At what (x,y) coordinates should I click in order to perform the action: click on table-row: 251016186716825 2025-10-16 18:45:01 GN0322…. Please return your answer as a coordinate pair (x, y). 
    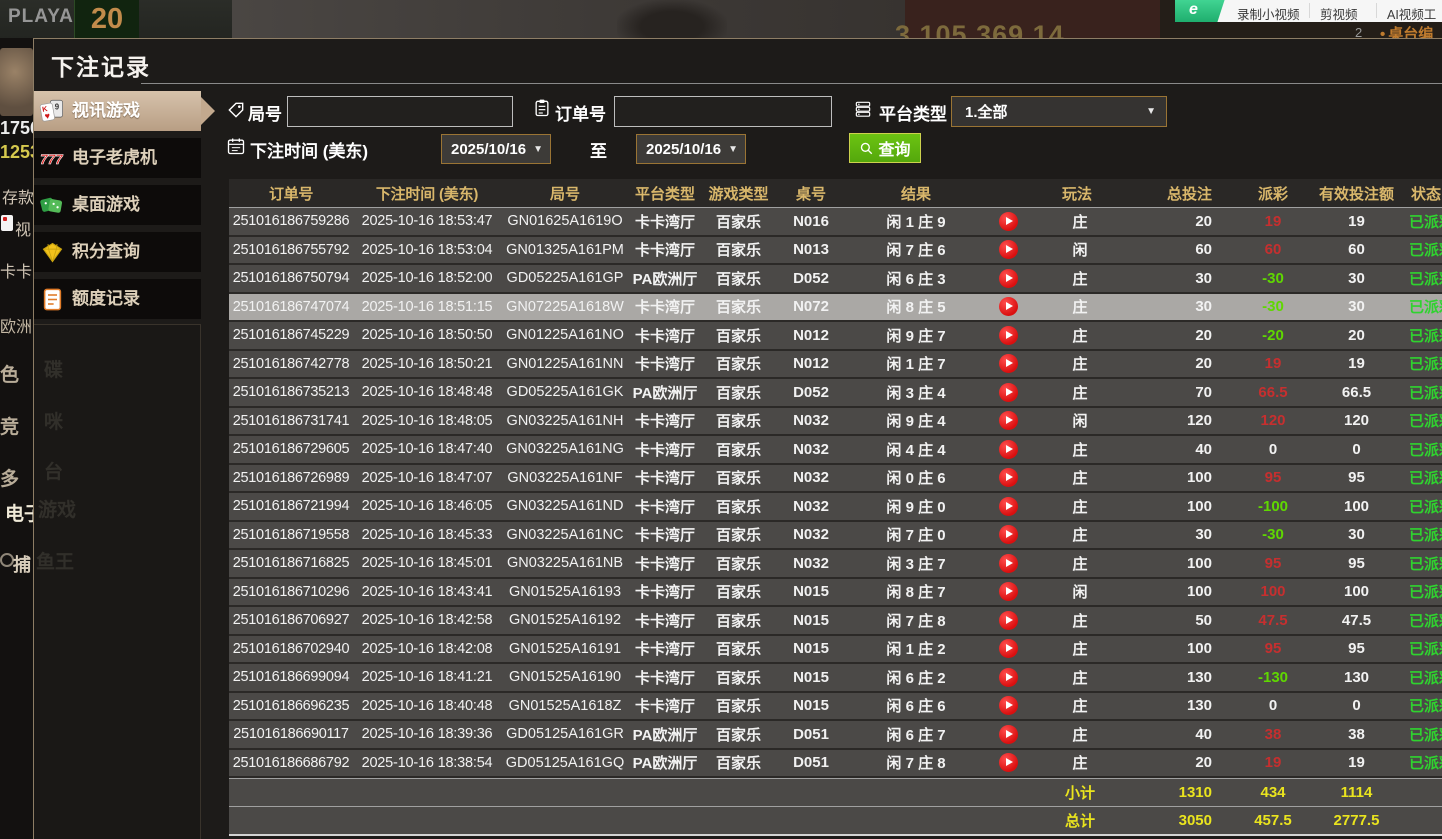
    Looking at the image, I should click on (835, 564).